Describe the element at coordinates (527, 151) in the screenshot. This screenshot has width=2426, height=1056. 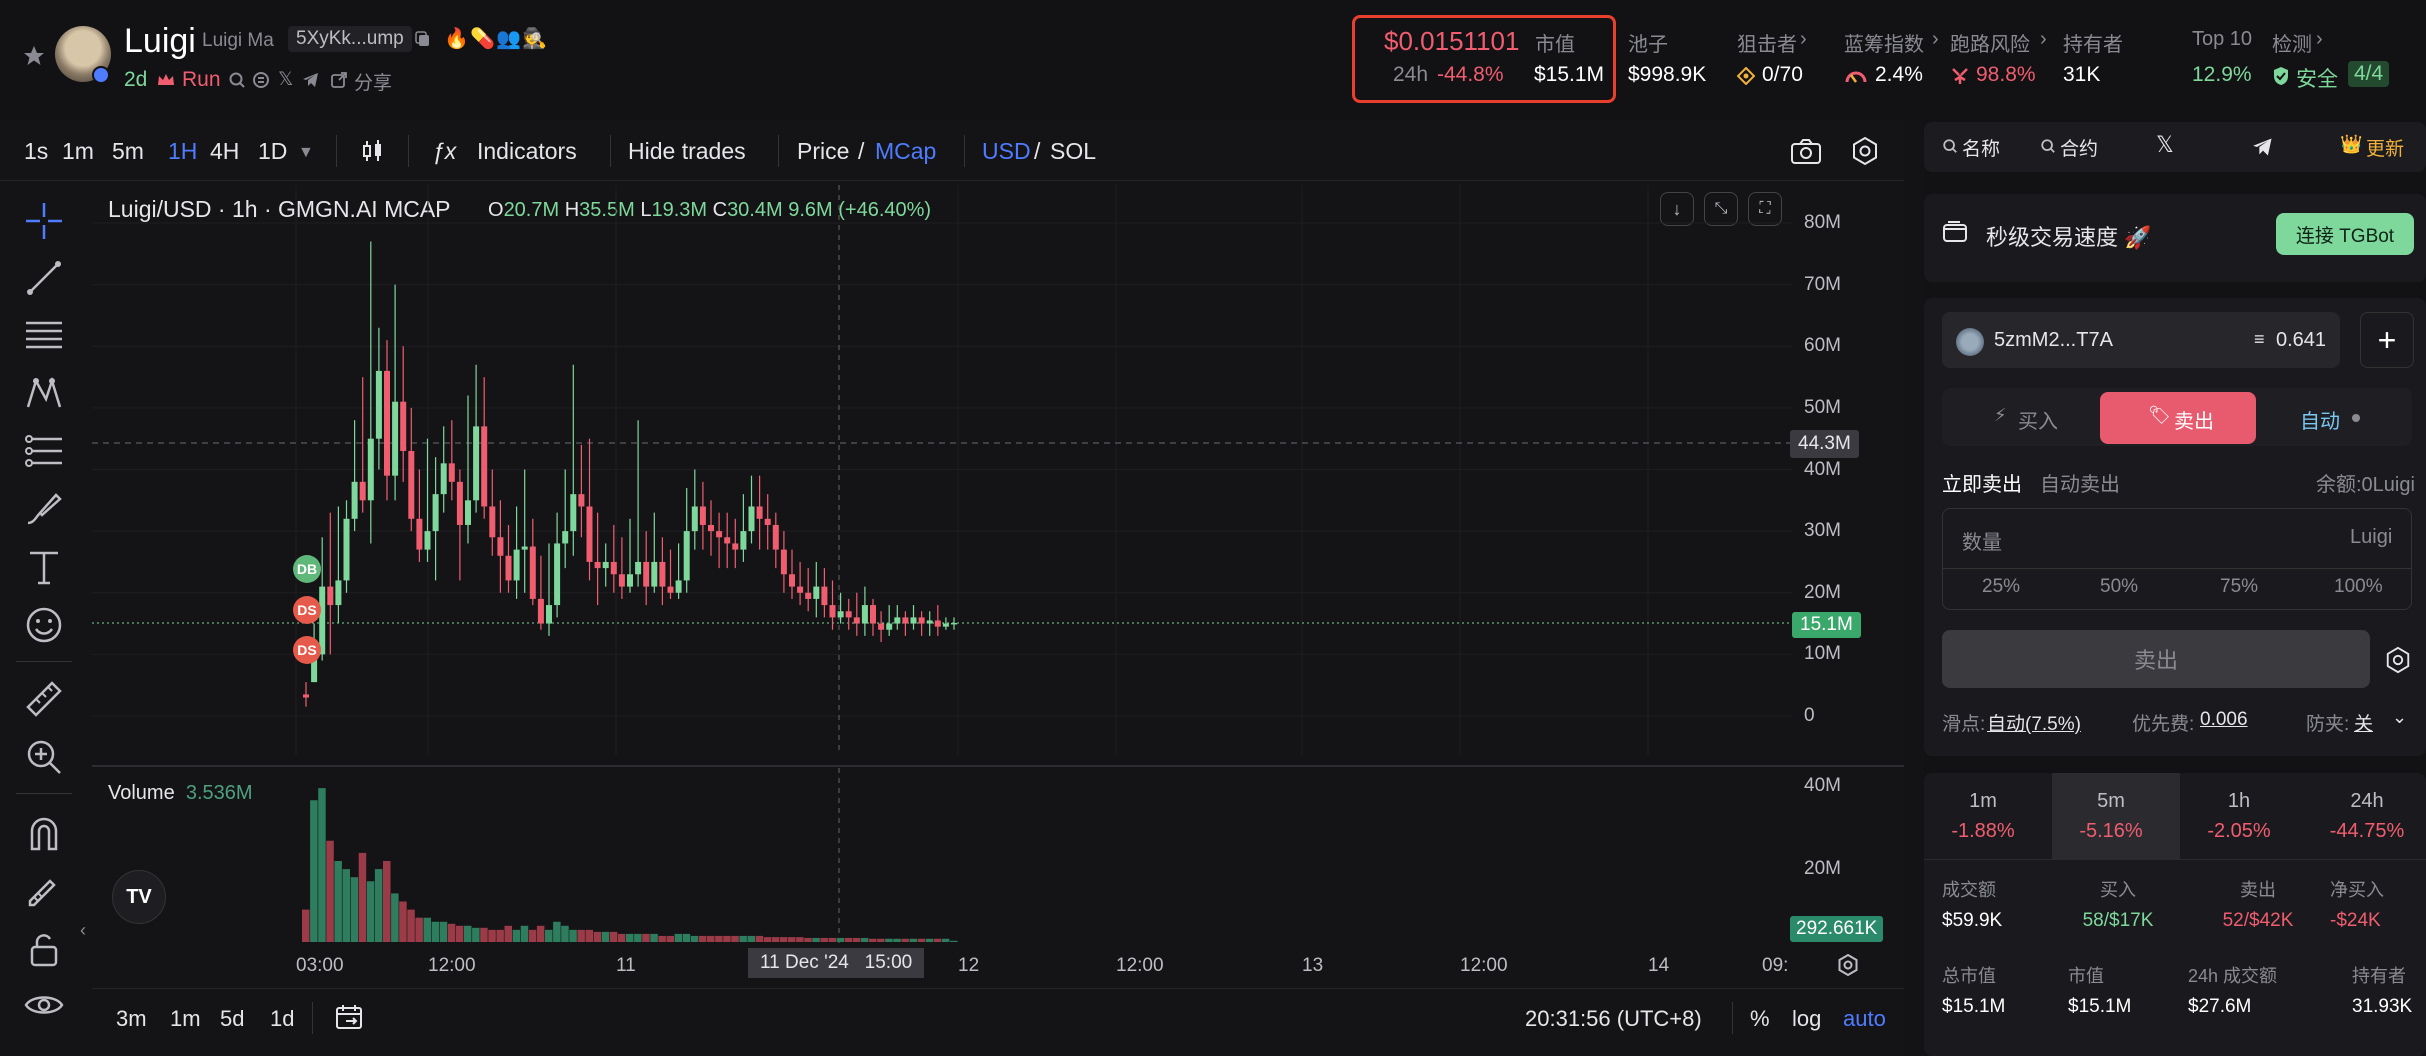
I see `indicators-button: Indicators` at that location.